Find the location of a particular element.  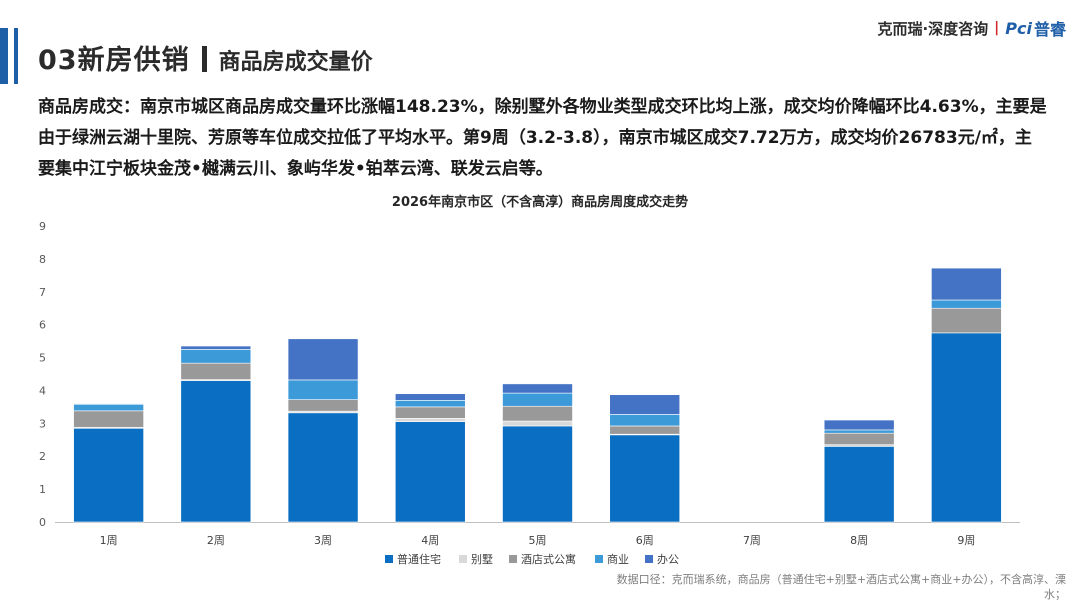

accent-bar is located at coordinates (9, 56).